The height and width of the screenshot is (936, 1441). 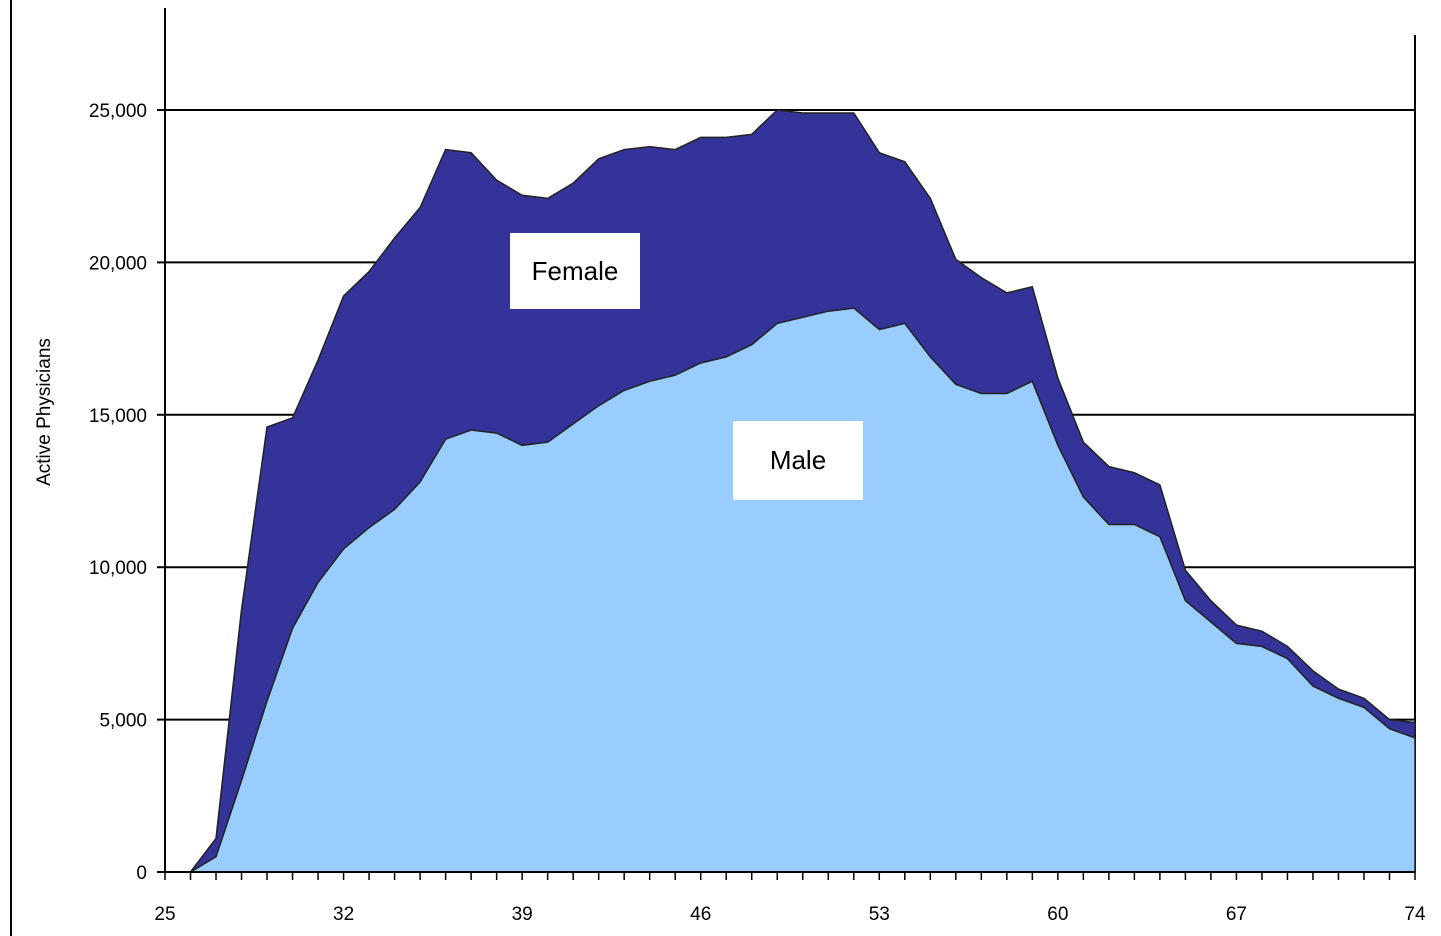 I want to click on x-tick-label: 39, so click(x=522, y=914).